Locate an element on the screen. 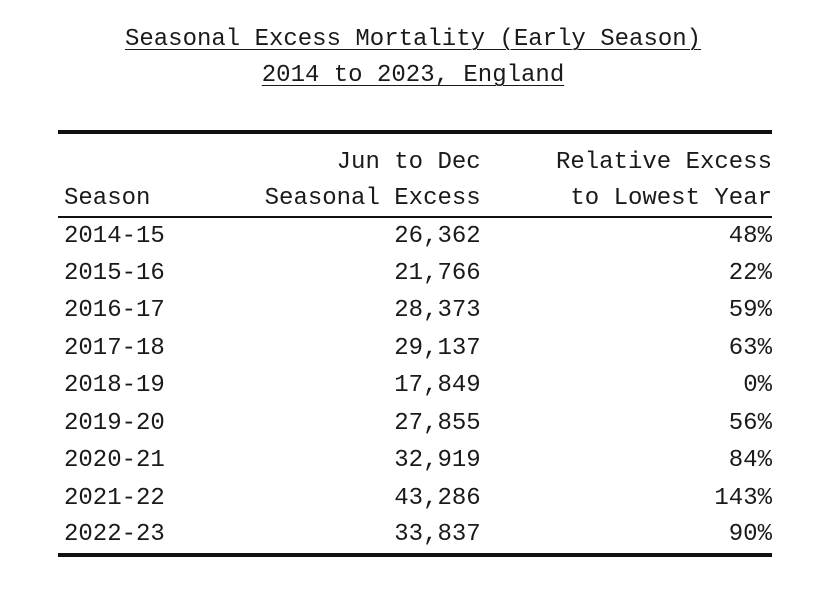  header-season: Season is located at coordinates (107, 198).